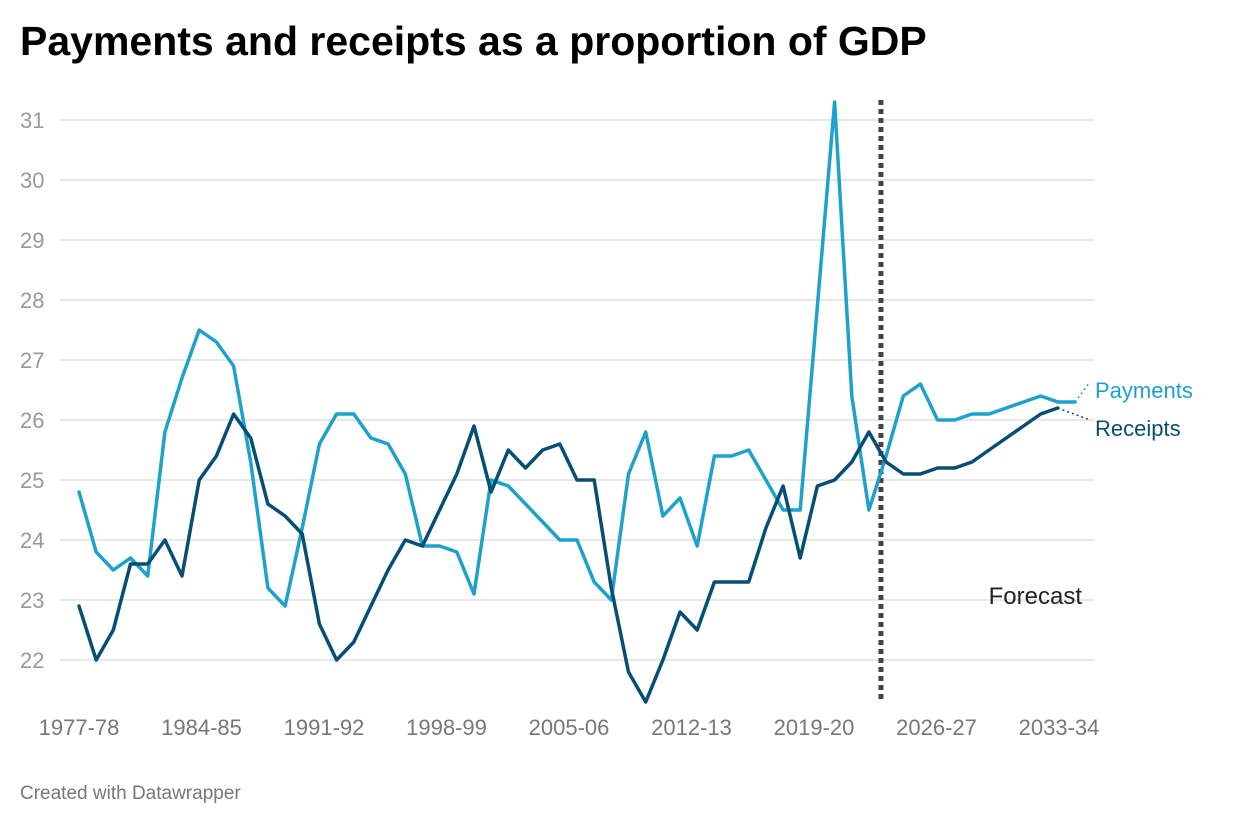 Image resolution: width=1240 pixels, height=828 pixels. Describe the element at coordinates (446, 727) in the screenshot. I see `x-tick-label: 1998-99` at that location.